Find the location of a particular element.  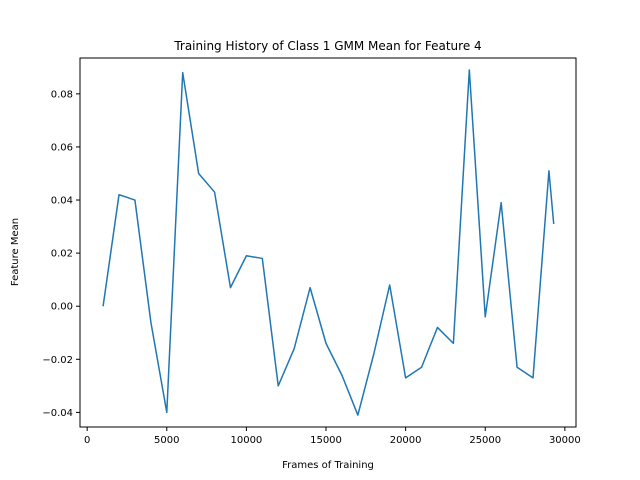

y-axis-label: Feature Mean is located at coordinates (15, 252).